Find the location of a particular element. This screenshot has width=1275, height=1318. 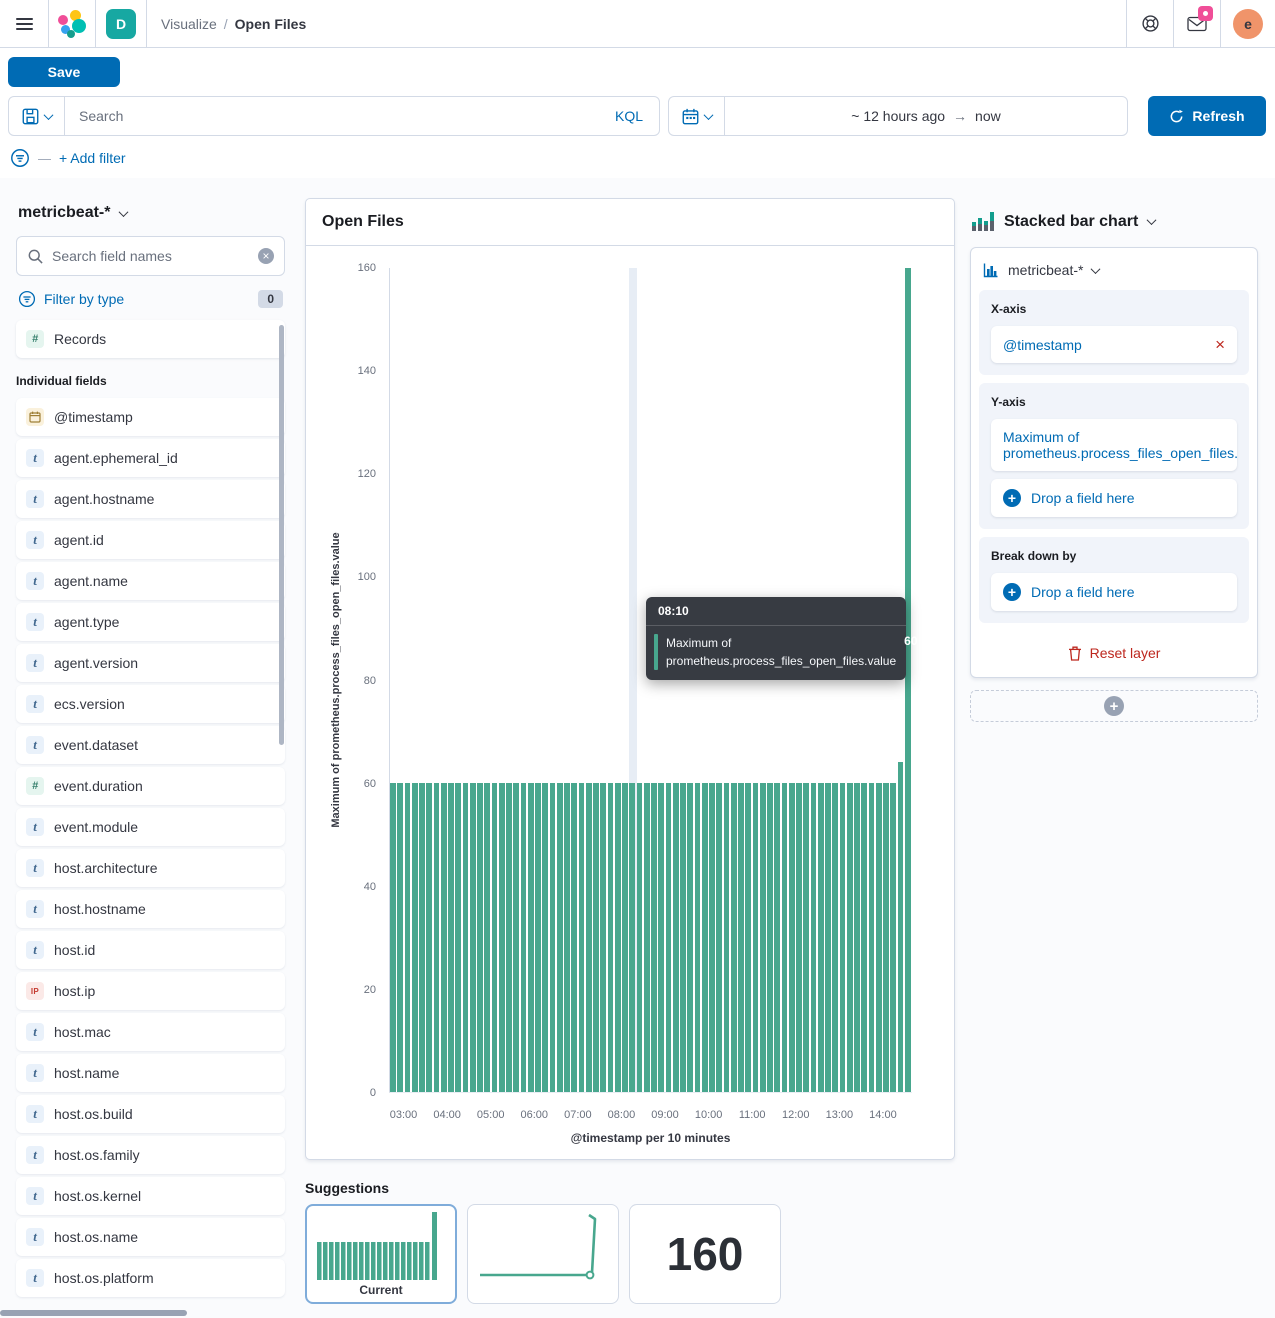

filter-icon is located at coordinates (27, 299).